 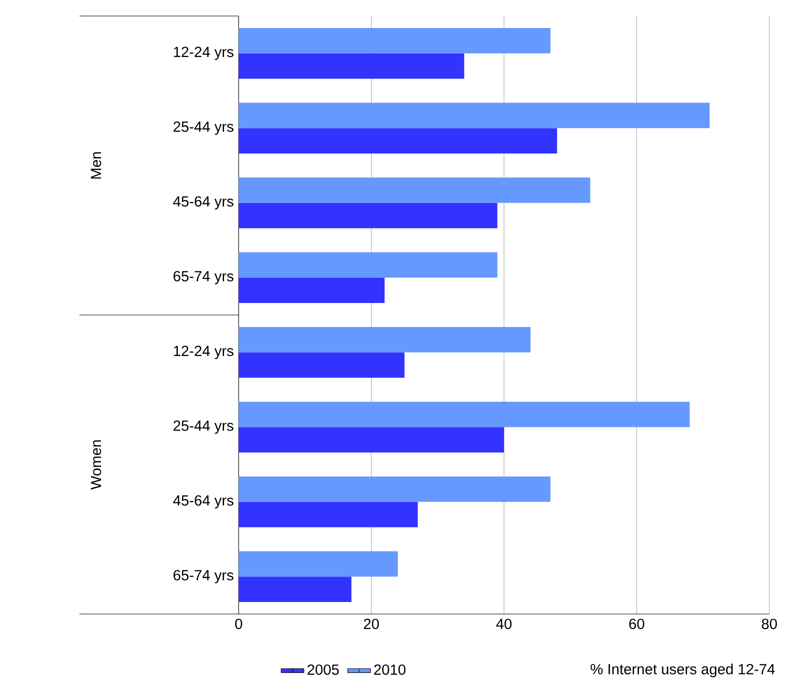 What do you see at coordinates (238, 624) in the screenshot?
I see `x-tick-label: 0` at bounding box center [238, 624].